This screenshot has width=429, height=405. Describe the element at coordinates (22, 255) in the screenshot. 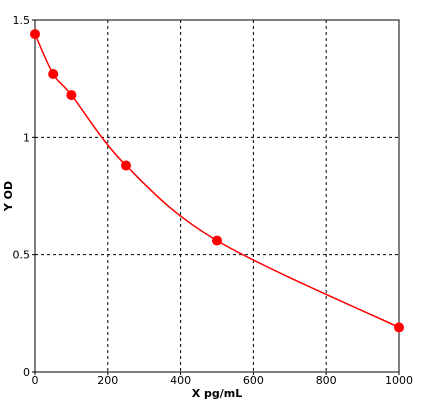

I see `y-tick-label: 0.5` at that location.